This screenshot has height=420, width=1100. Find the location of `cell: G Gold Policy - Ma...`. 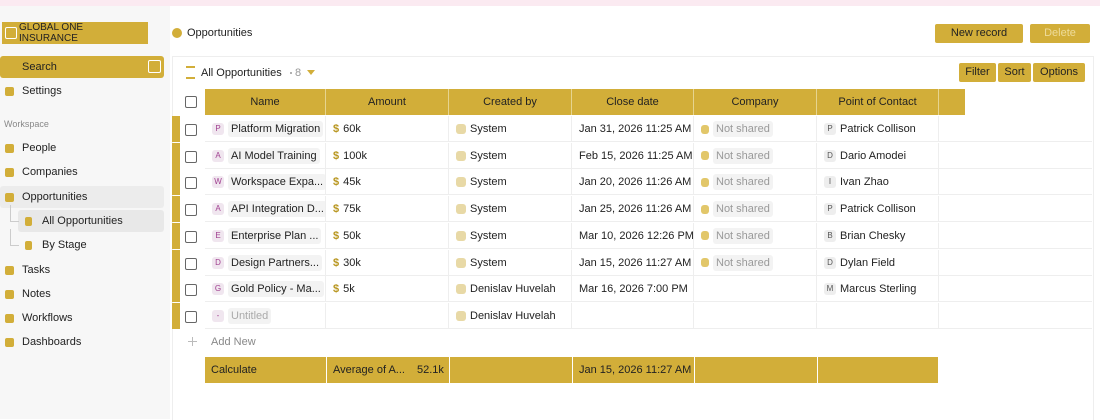

cell: G Gold Policy - Ma... is located at coordinates (265, 289).